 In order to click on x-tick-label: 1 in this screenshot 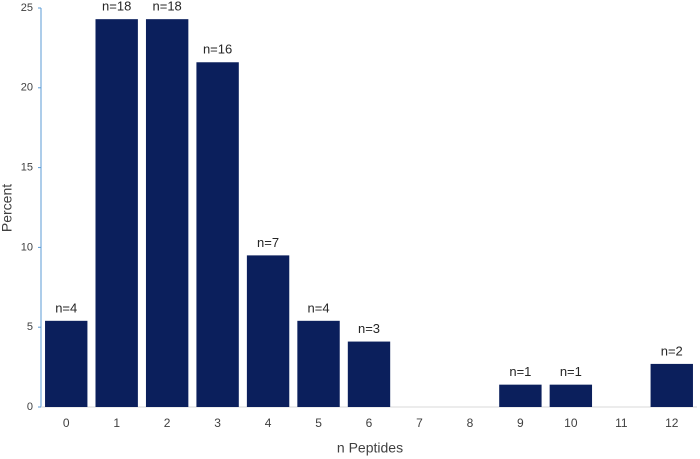, I will do `click(116, 423)`.